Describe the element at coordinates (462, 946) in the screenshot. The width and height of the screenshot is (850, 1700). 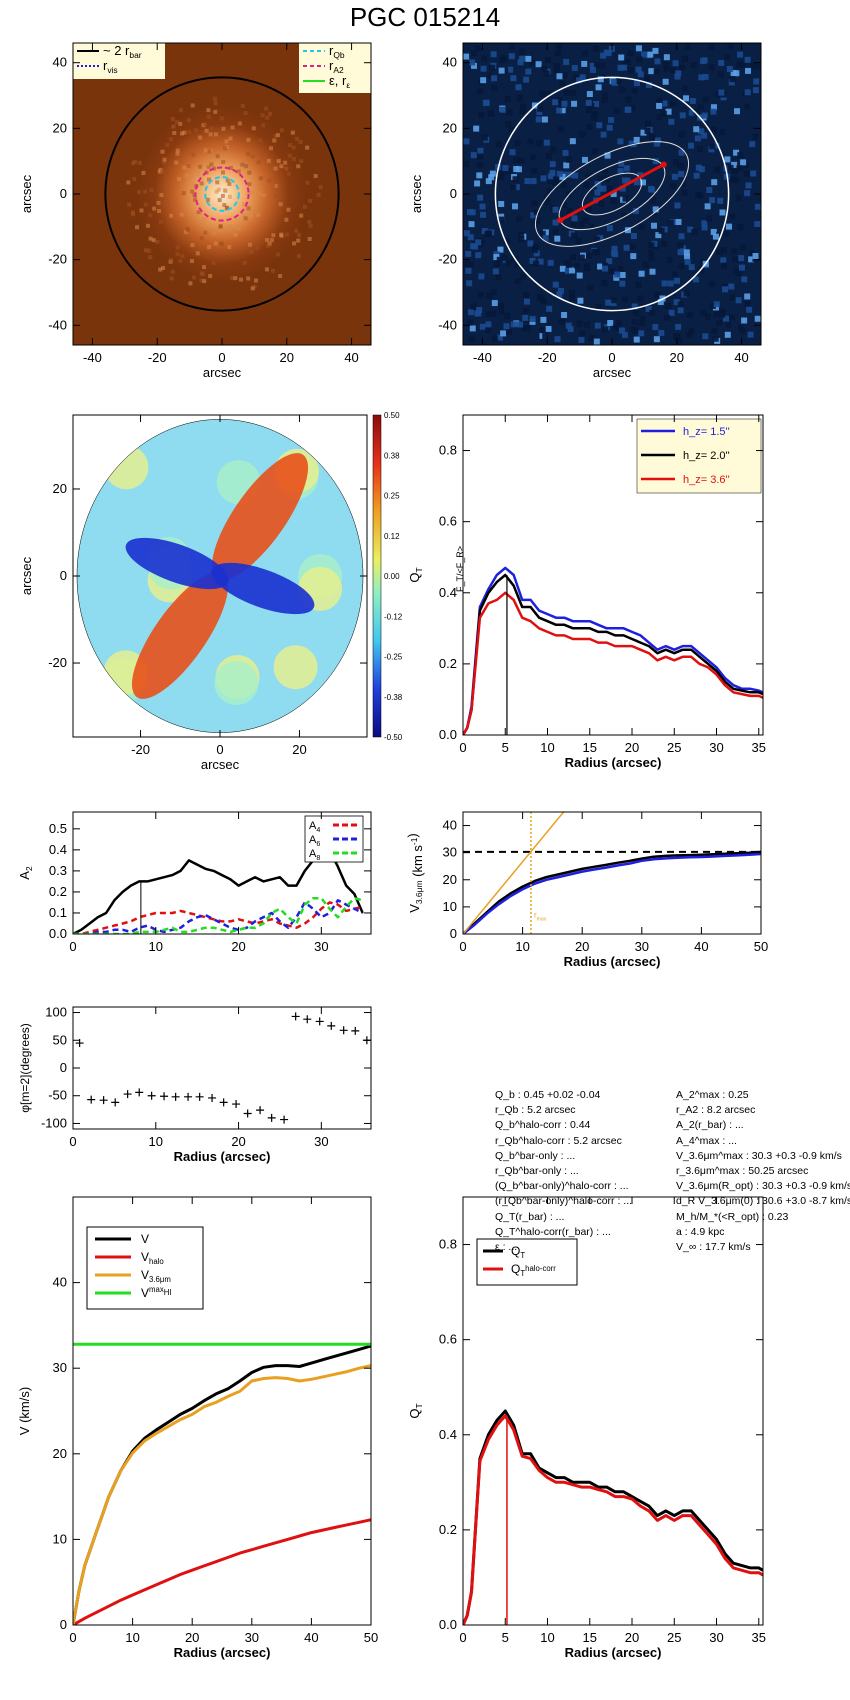
I see `x-tick-label: 0` at that location.